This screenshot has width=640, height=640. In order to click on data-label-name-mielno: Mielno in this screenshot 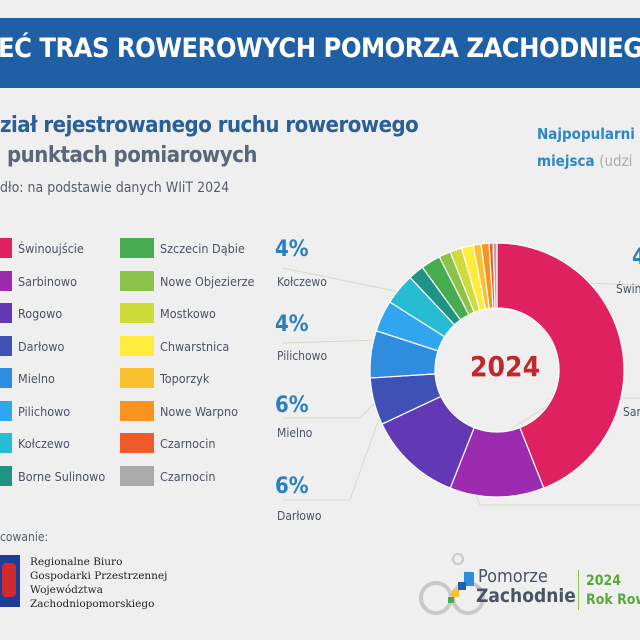, I will do `click(295, 433)`.